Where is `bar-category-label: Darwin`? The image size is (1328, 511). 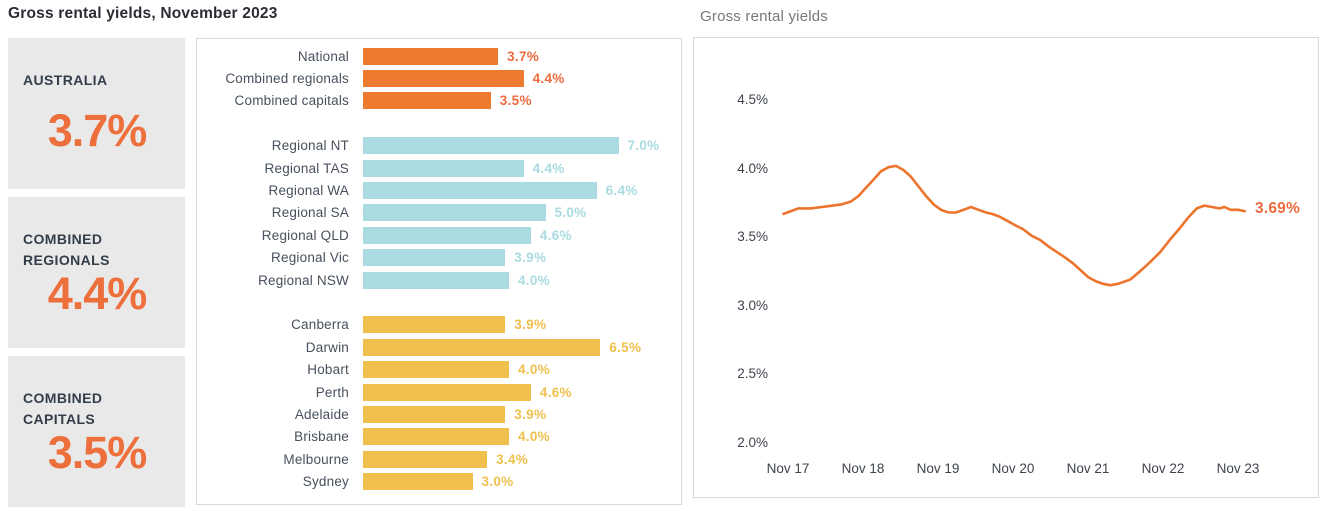 bar-category-label: Darwin is located at coordinates (327, 347).